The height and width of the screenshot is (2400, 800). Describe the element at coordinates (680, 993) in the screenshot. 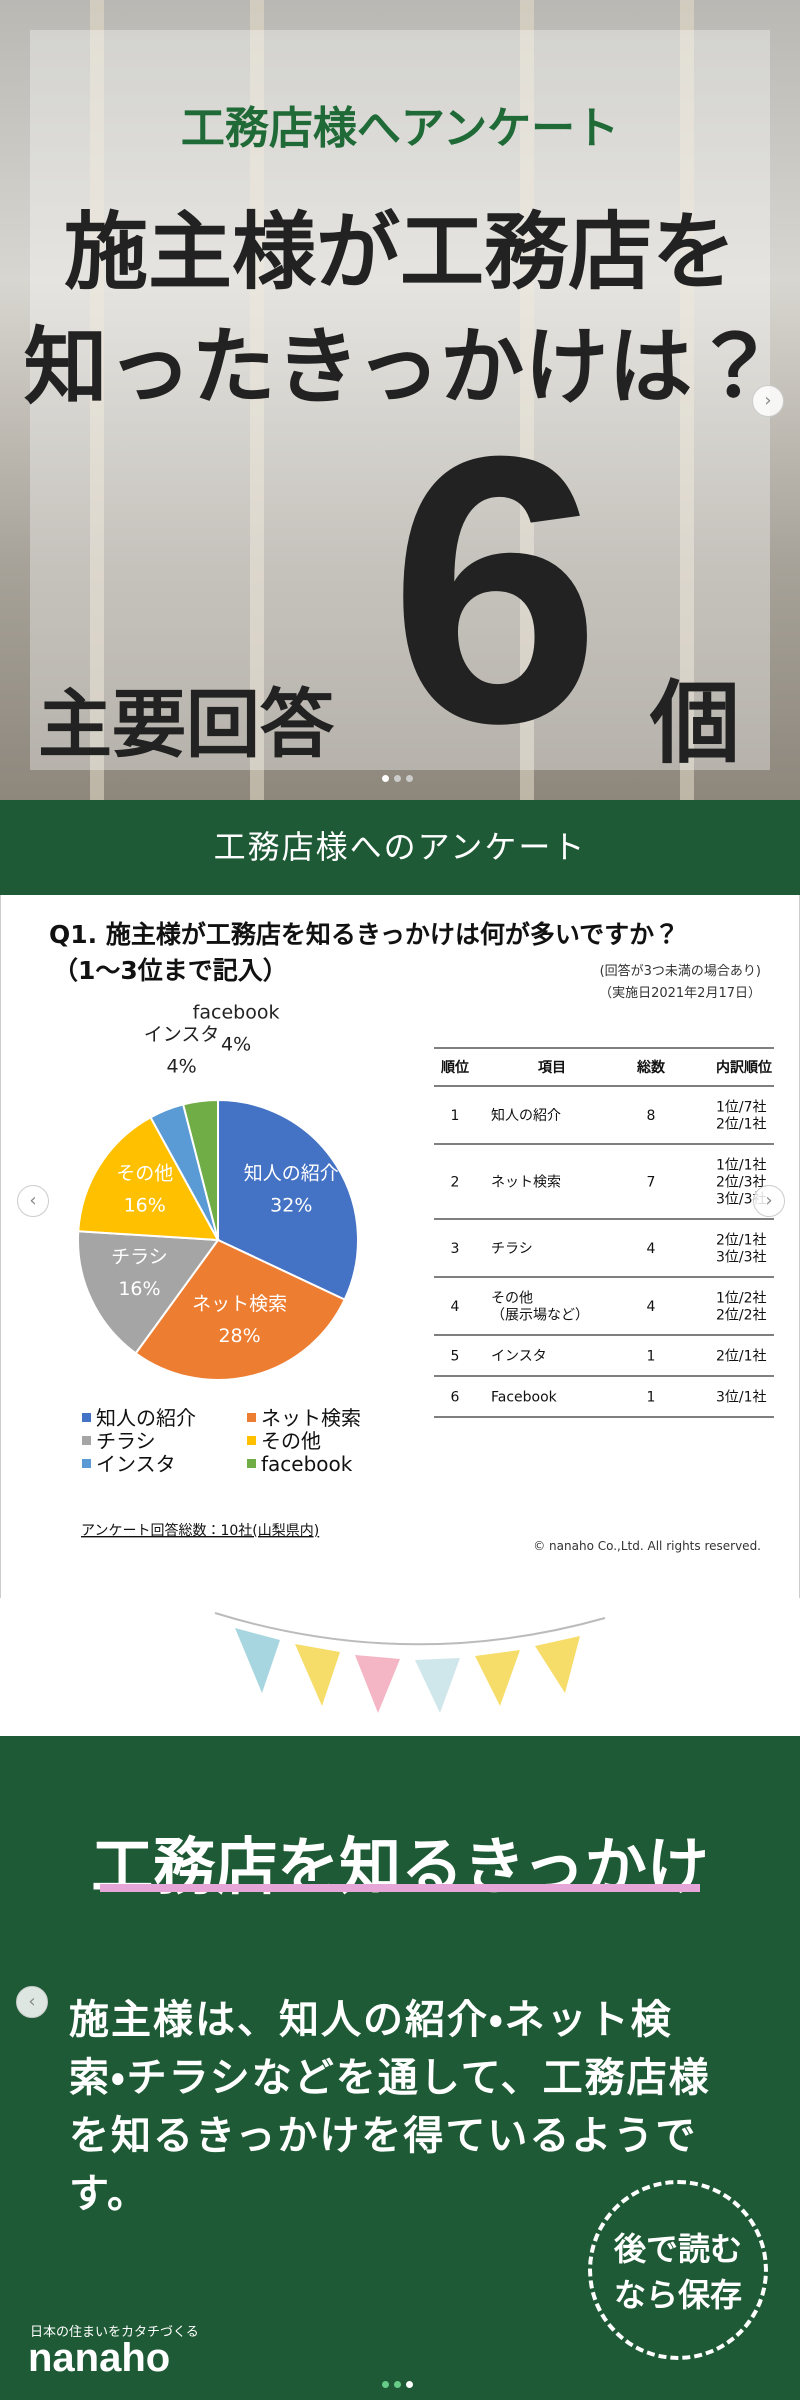

I see `note: （実施日2021年2月17日）` at that location.